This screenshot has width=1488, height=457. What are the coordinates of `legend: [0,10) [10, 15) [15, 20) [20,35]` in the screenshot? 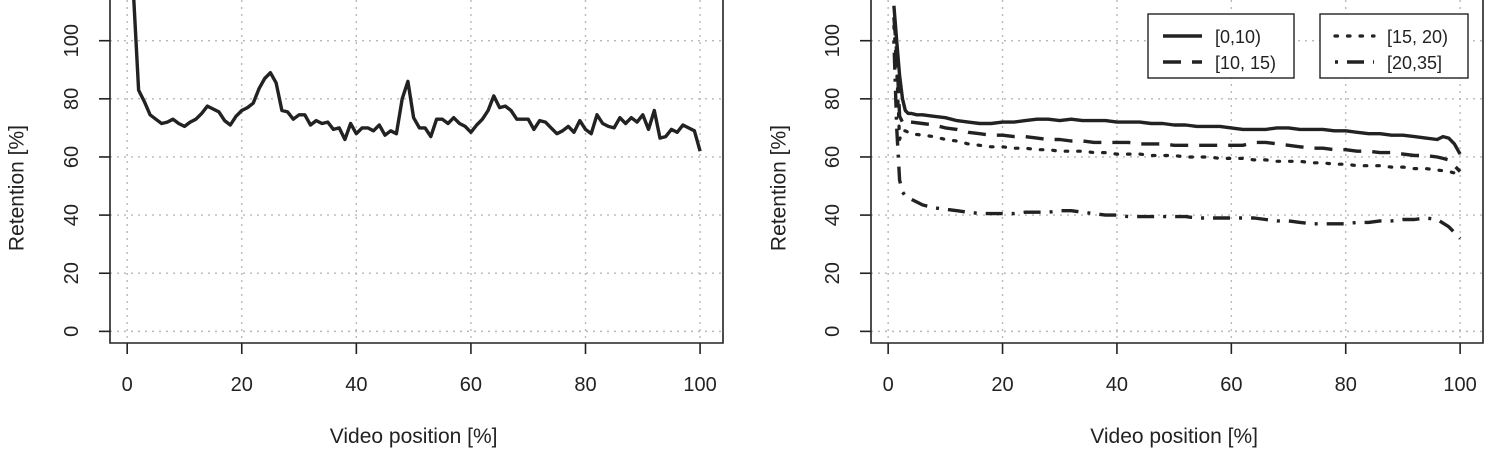 It's located at (1308, 46).